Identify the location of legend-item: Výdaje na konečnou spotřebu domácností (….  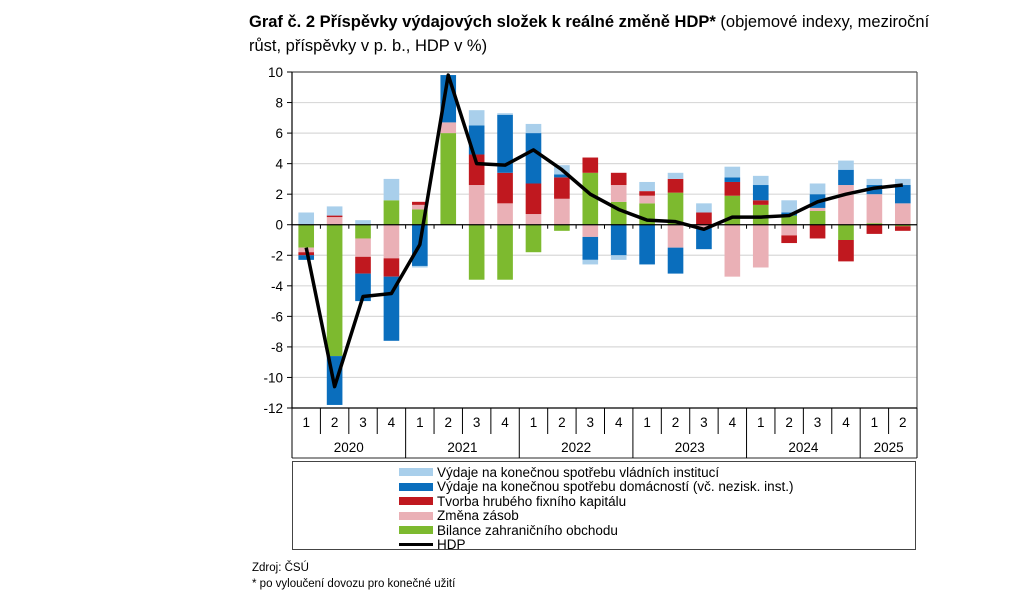
(596, 486).